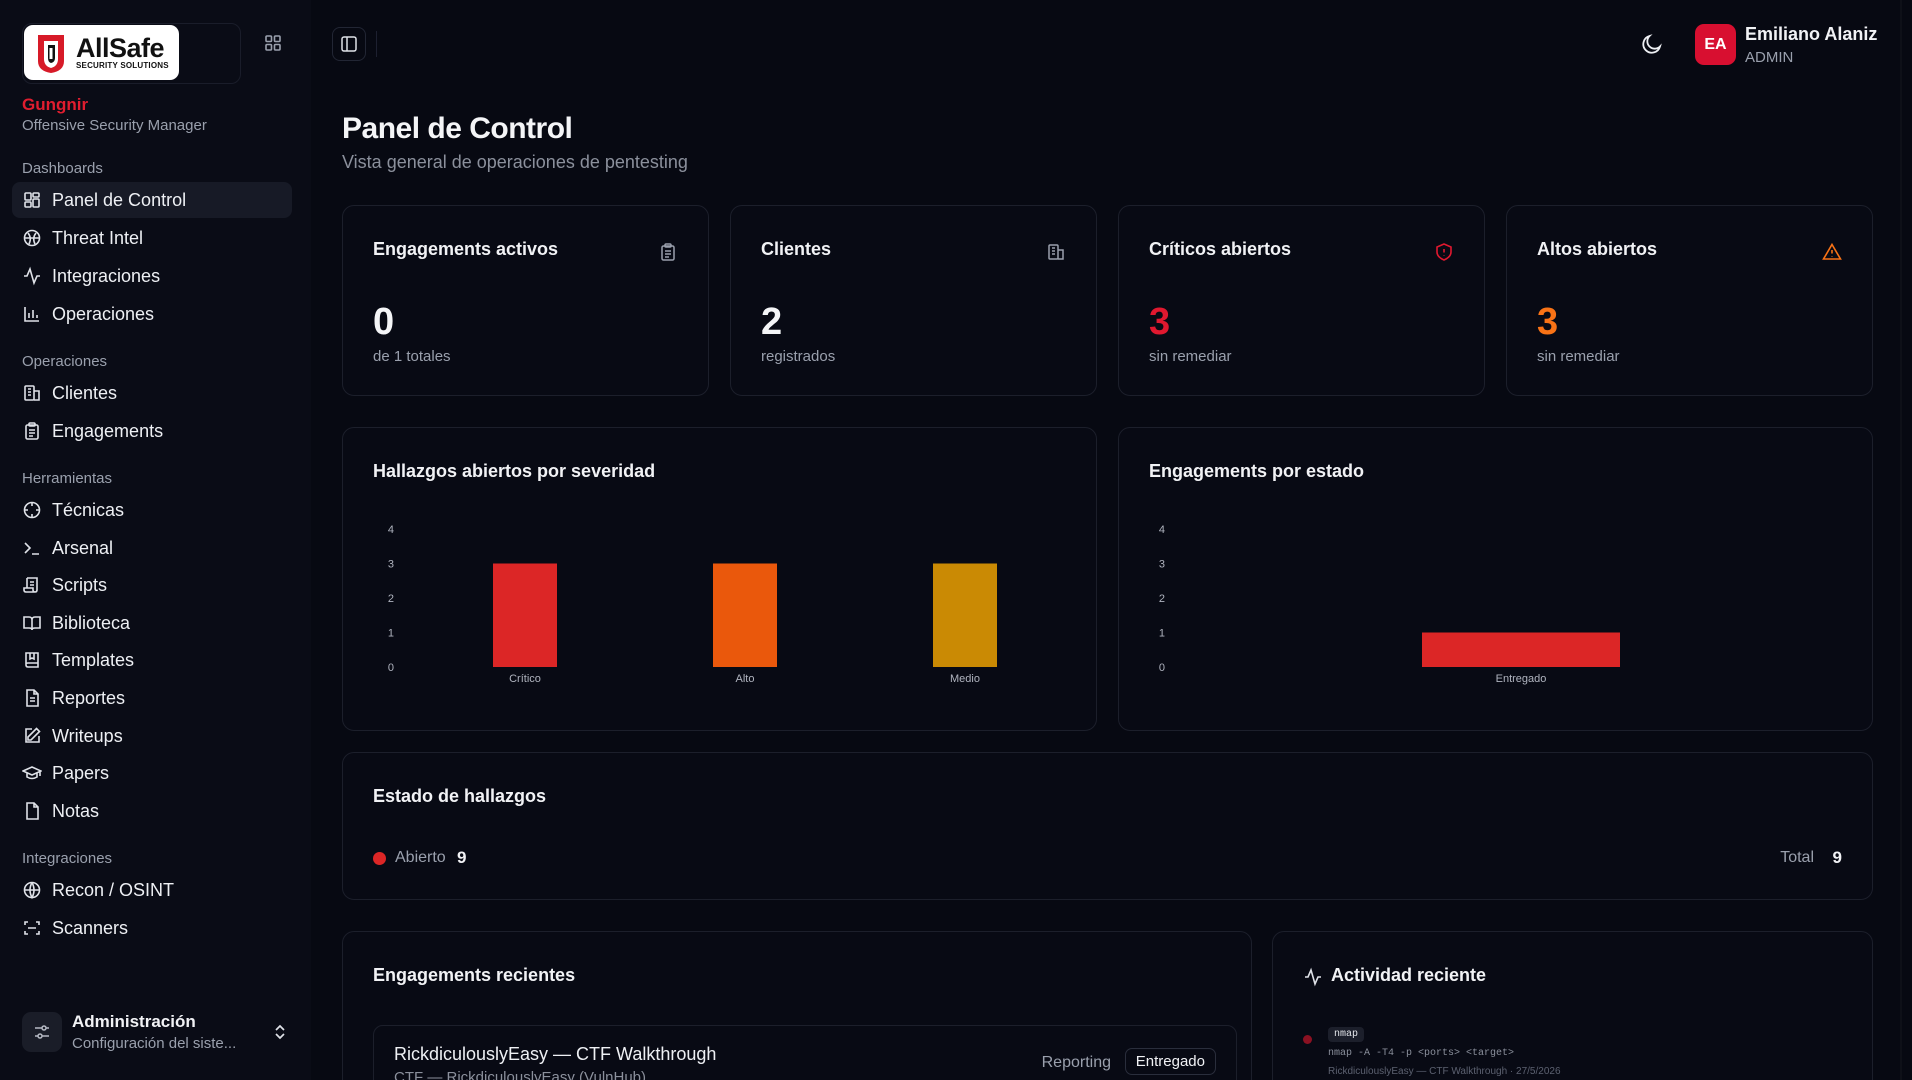  What do you see at coordinates (1715, 44) in the screenshot?
I see `user-avatar: EA` at bounding box center [1715, 44].